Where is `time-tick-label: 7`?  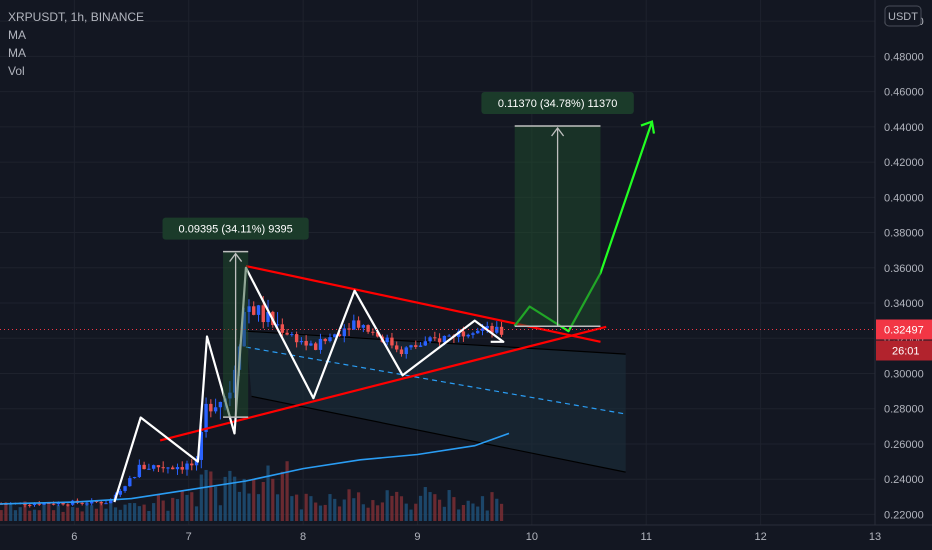 time-tick-label: 7 is located at coordinates (189, 537).